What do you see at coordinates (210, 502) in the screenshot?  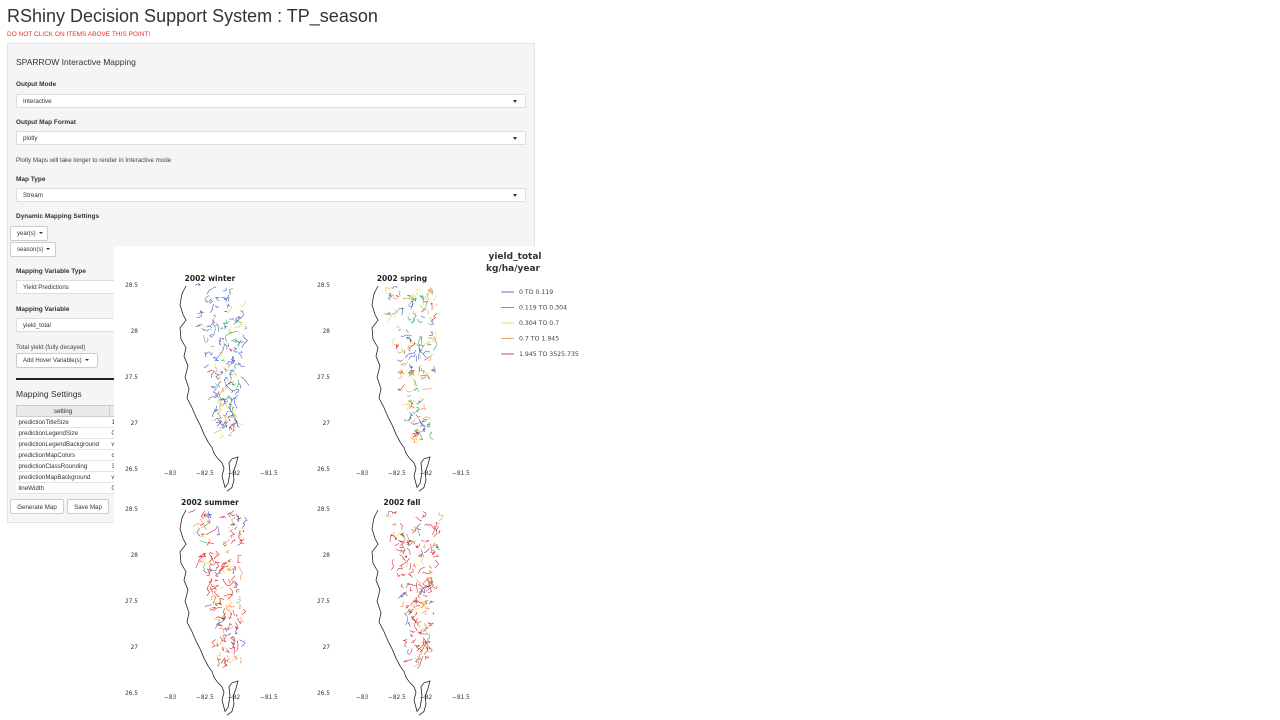 I see `panel-title: 2002 summer` at bounding box center [210, 502].